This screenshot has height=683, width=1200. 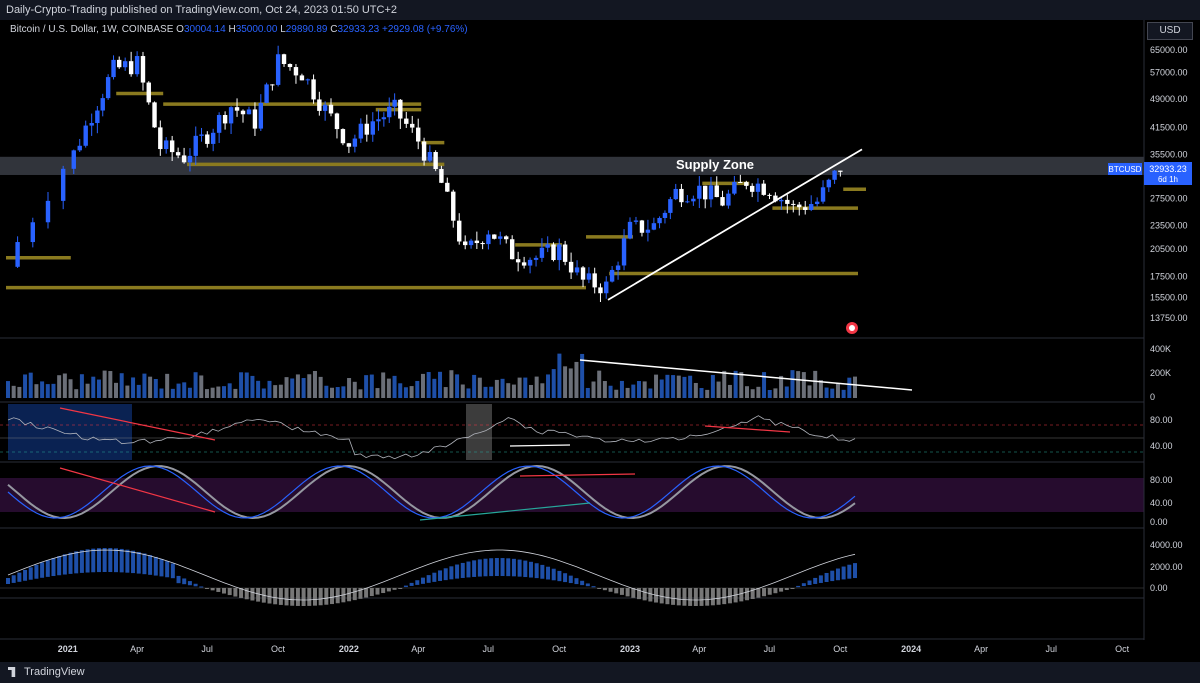 What do you see at coordinates (1170, 31) in the screenshot?
I see `currency-button: USD` at bounding box center [1170, 31].